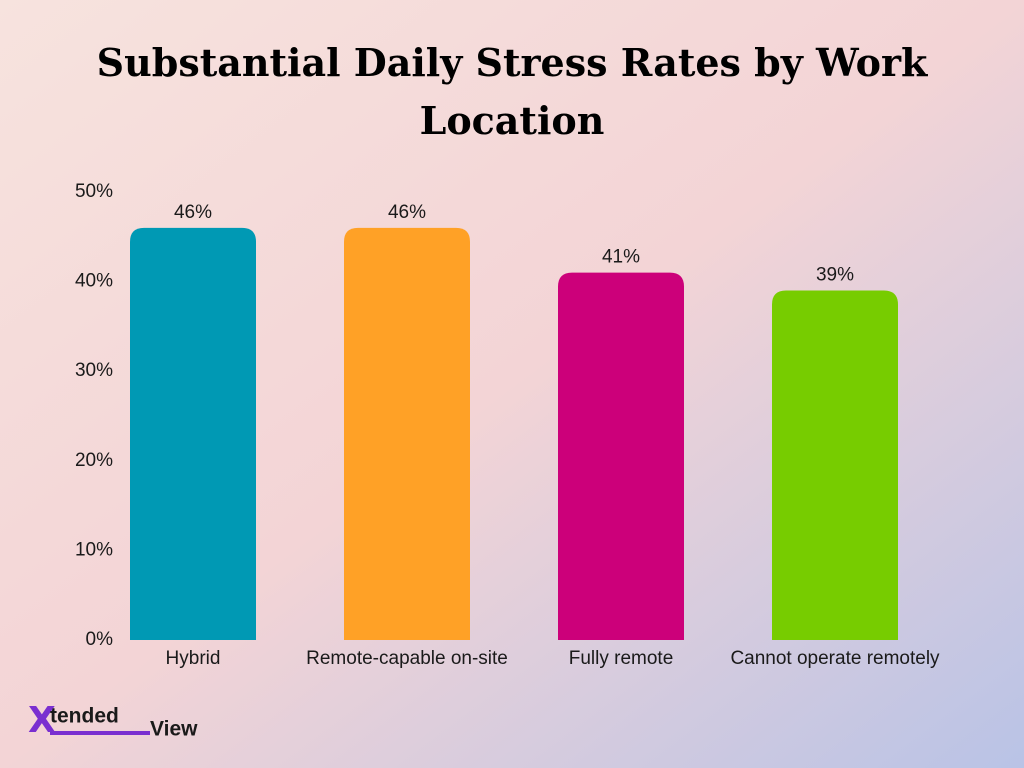 The image size is (1024, 768). I want to click on value-label: 39%, so click(835, 275).